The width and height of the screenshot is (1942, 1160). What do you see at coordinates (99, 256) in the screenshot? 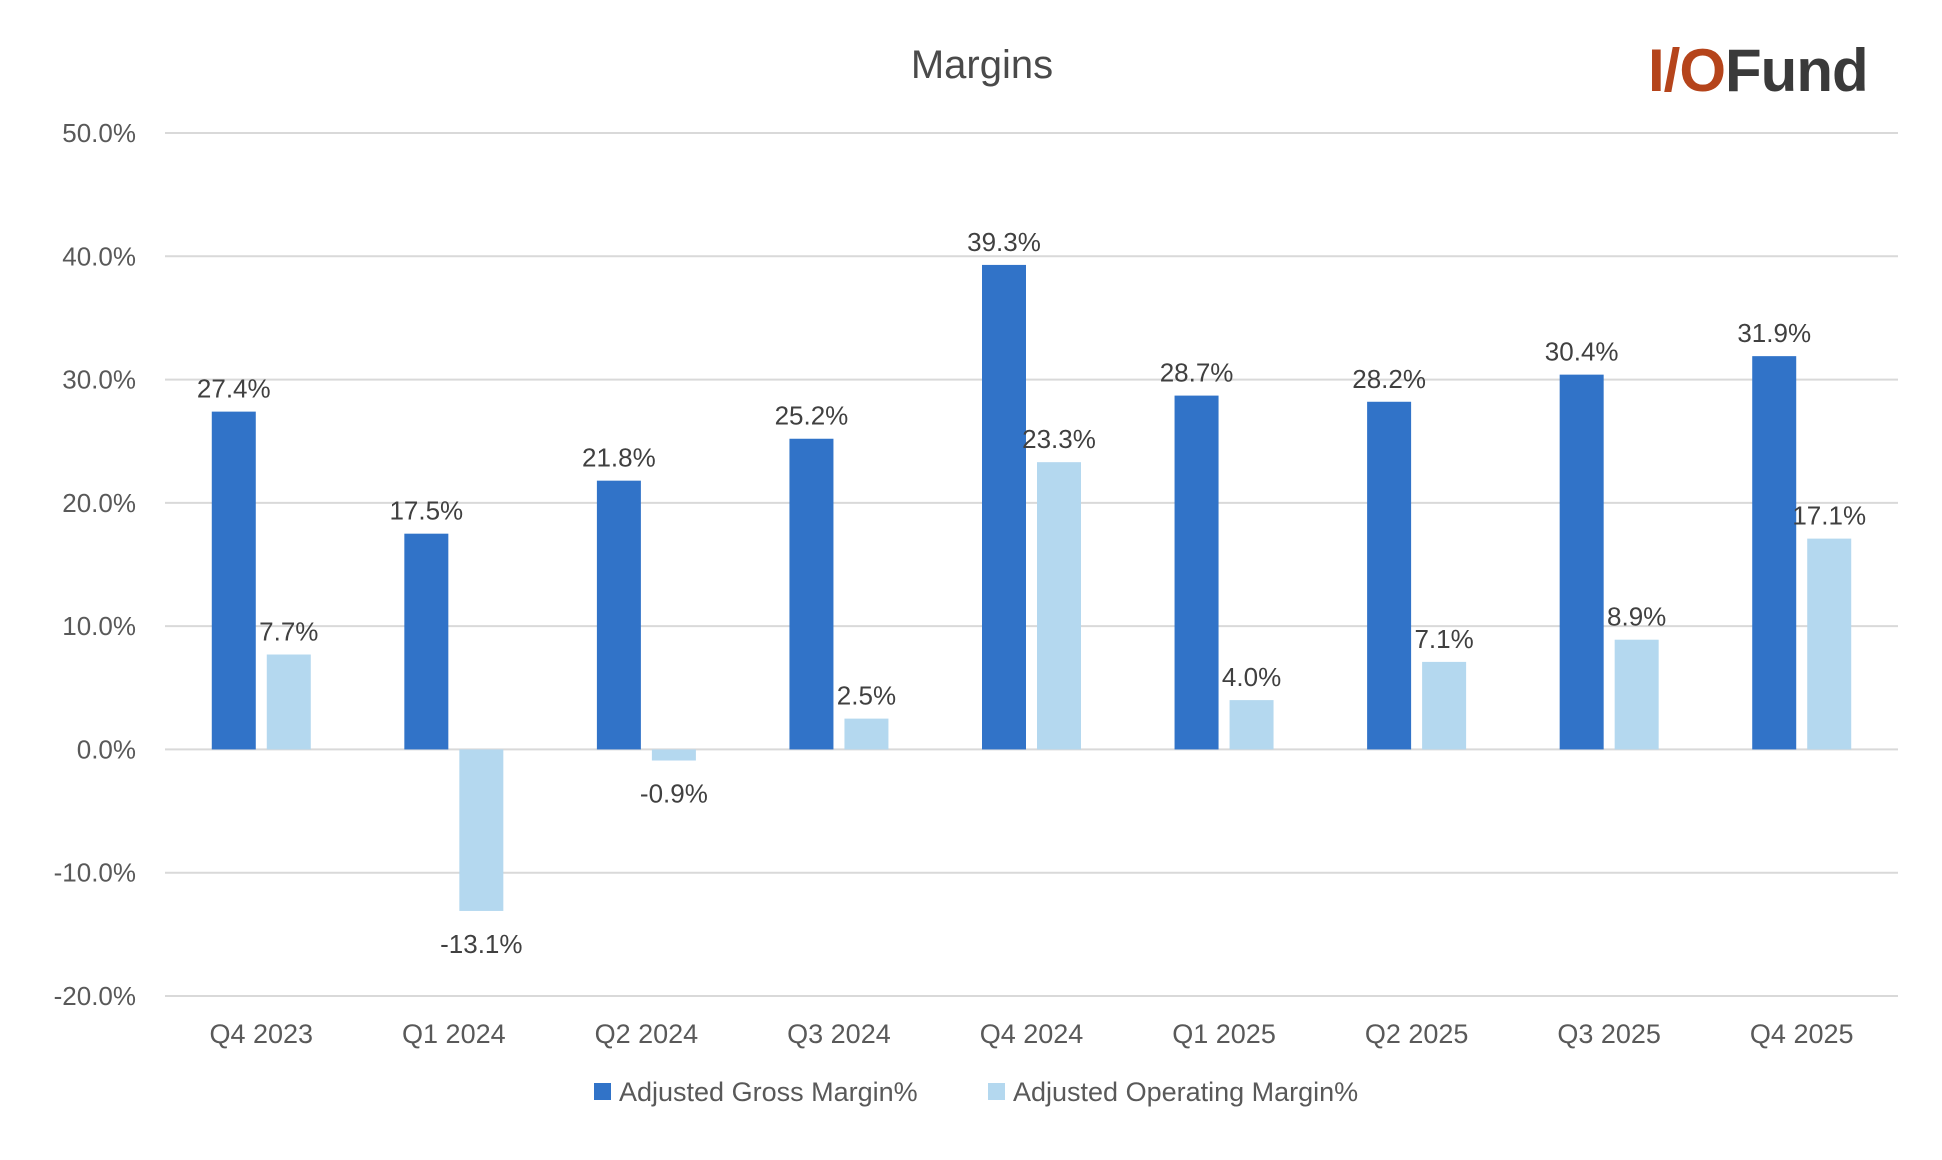
I see `y-tick-label: 40.0%` at bounding box center [99, 256].